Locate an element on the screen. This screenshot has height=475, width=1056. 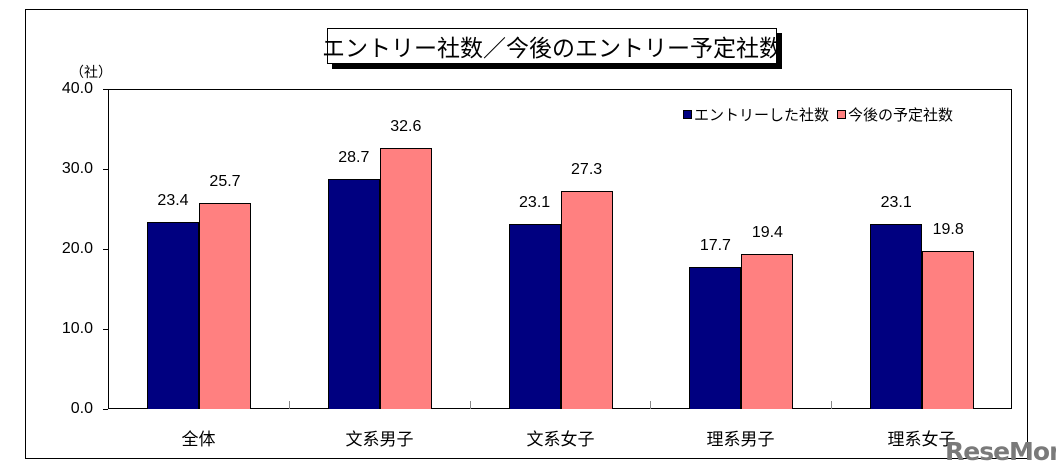
data-label: 28.7 is located at coordinates (354, 158).